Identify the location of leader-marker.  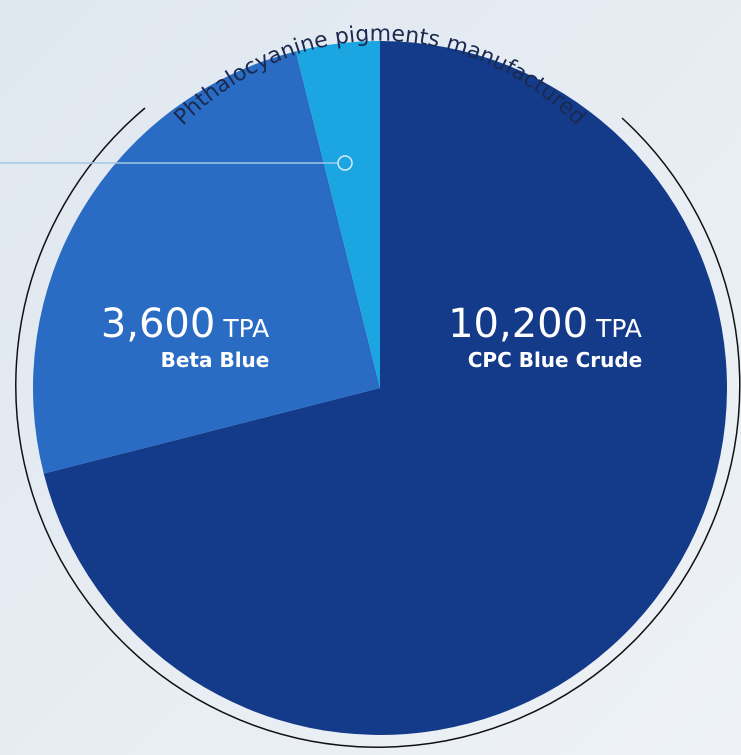
(345, 163).